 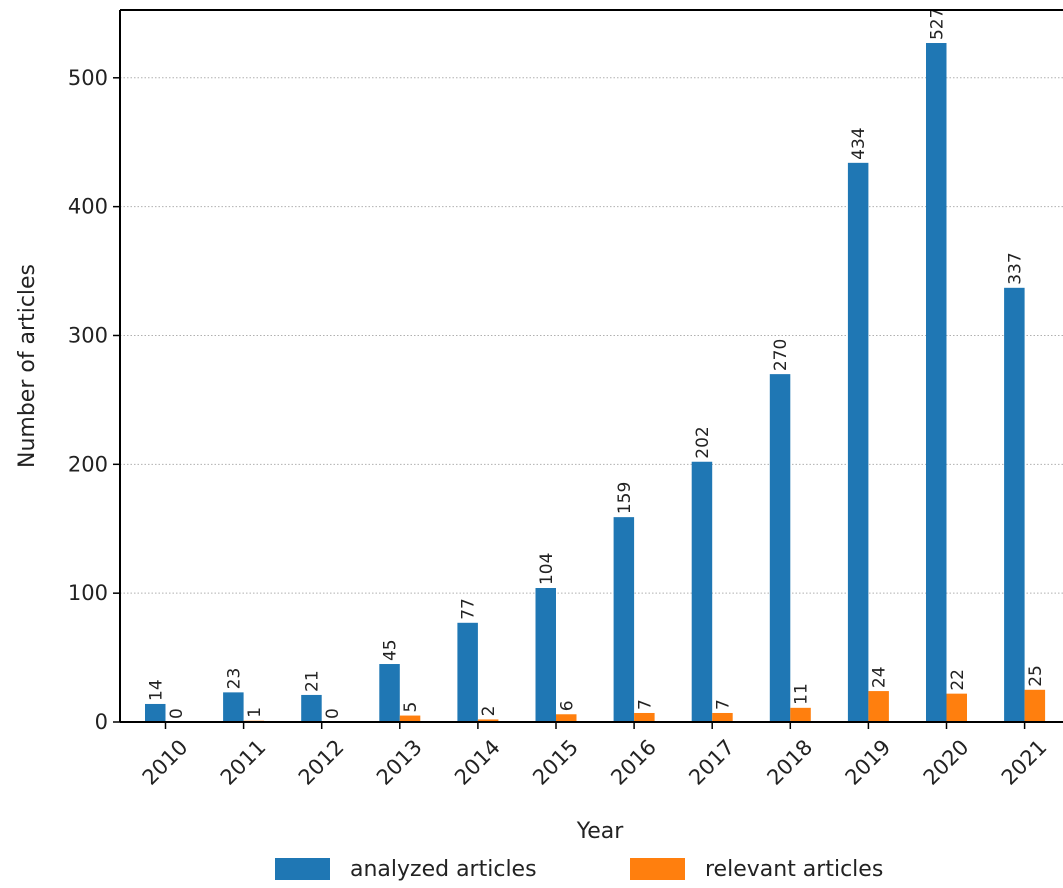 What do you see at coordinates (937, 24) in the screenshot?
I see `bar-value-label: 527` at bounding box center [937, 24].